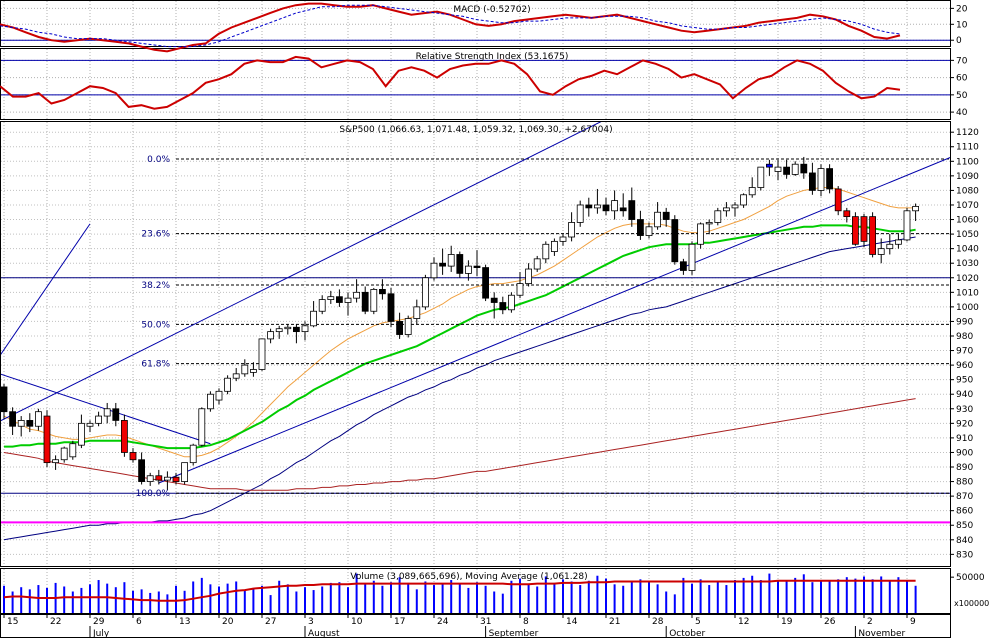  I want to click on price-tick-label: 850, so click(964, 526).